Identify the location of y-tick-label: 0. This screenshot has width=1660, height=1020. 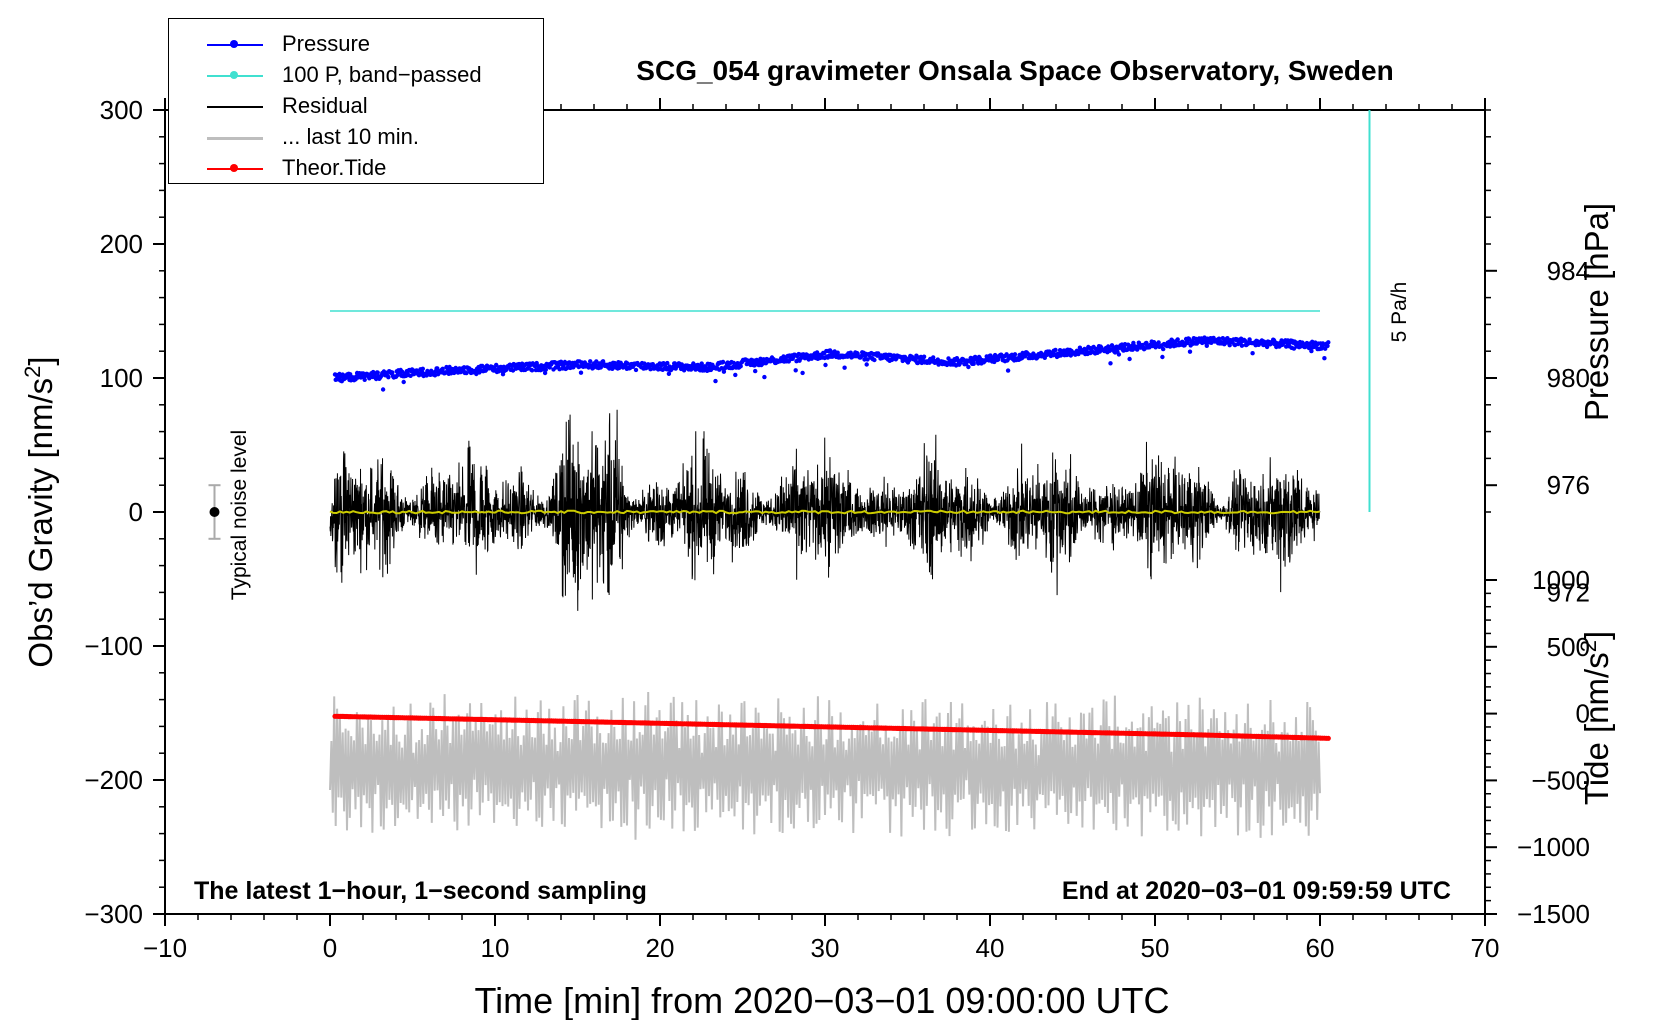
(136, 512).